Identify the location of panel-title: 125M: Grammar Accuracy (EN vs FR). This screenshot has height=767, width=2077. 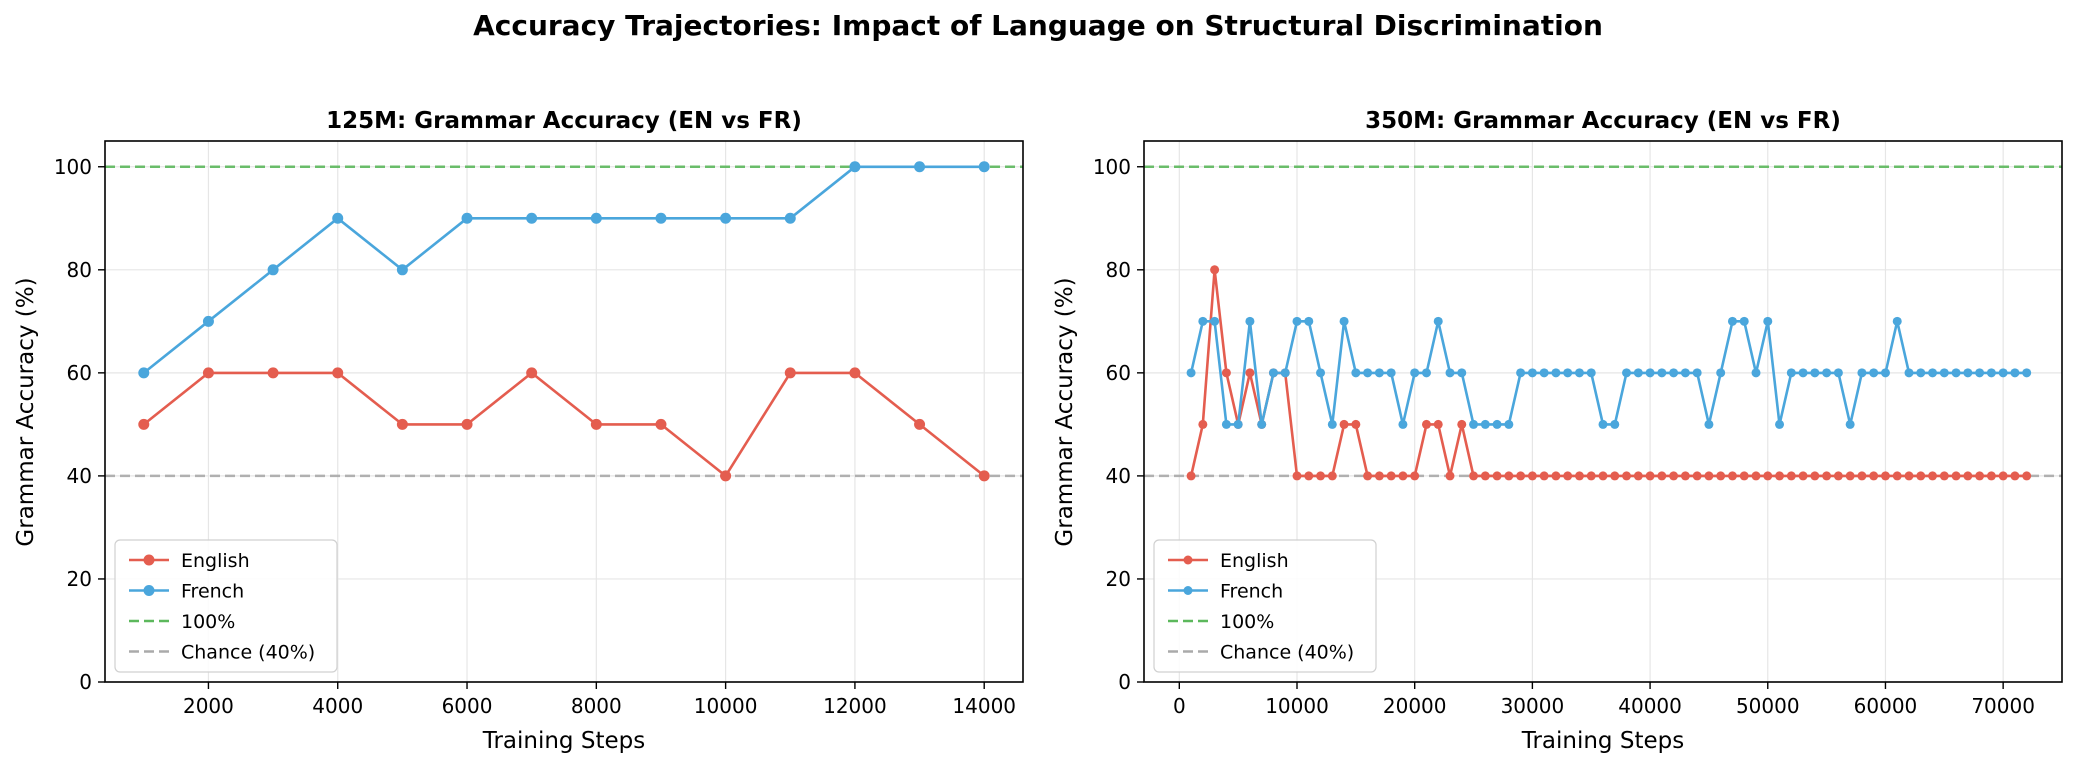
(564, 121).